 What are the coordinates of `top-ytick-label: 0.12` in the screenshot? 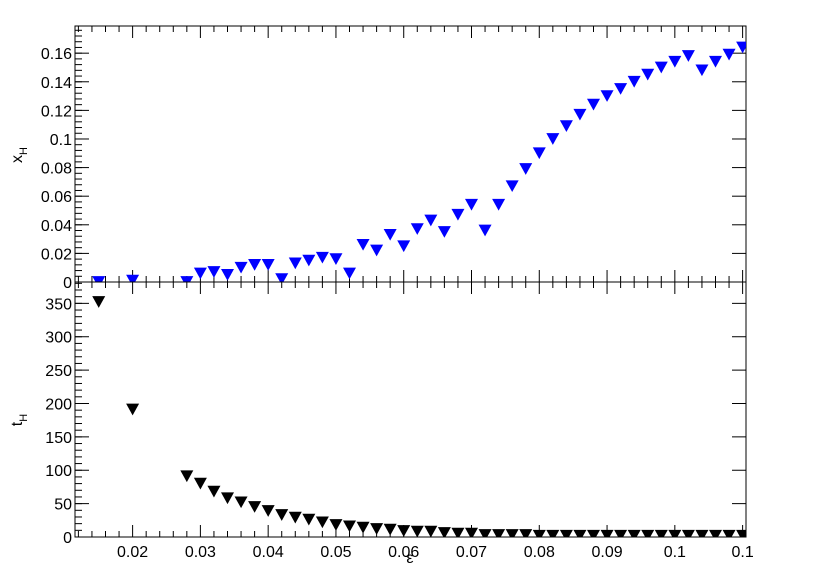 It's located at (56, 111).